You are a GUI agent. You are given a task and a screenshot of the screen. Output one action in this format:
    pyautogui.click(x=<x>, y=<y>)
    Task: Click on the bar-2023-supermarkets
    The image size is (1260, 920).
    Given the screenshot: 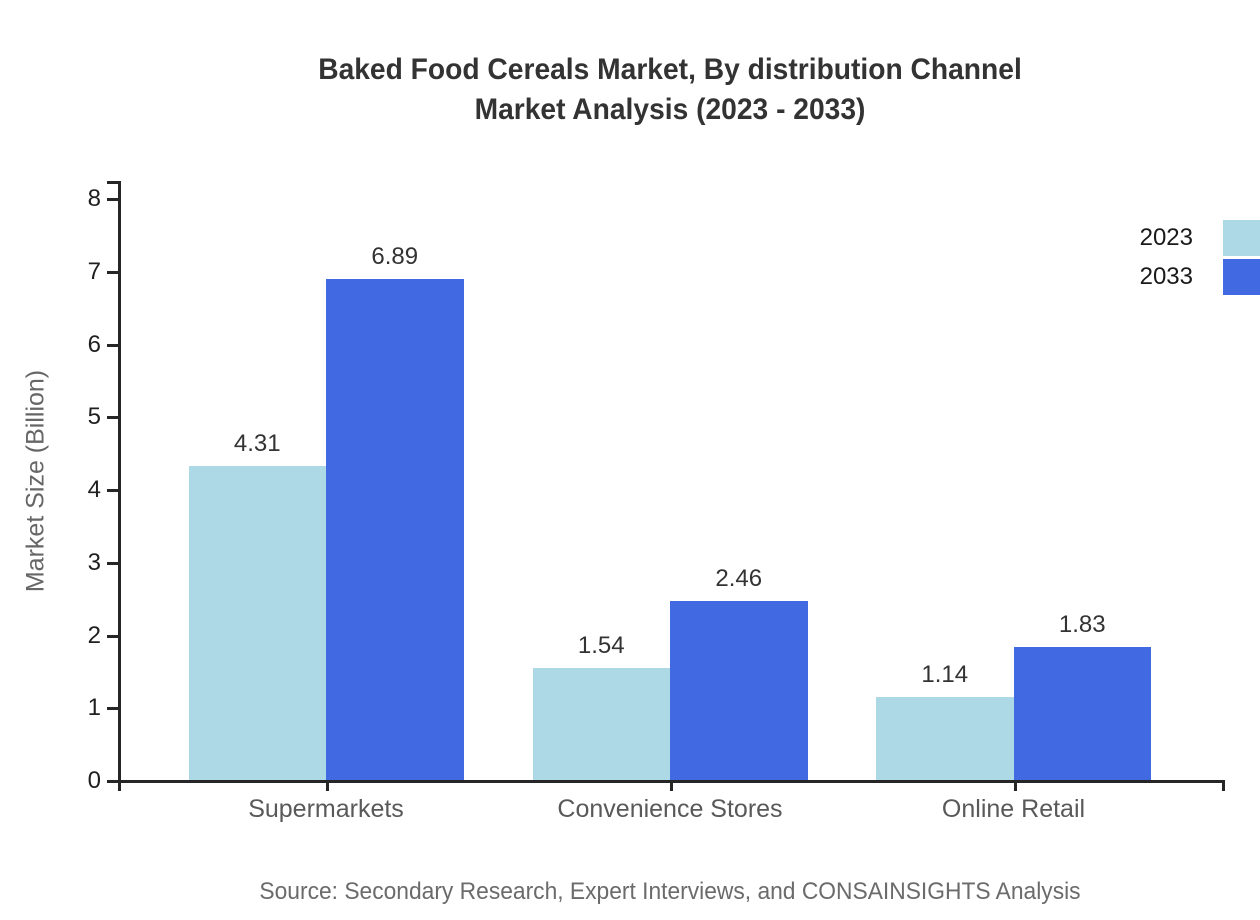 What is the action you would take?
    pyautogui.click(x=257, y=623)
    